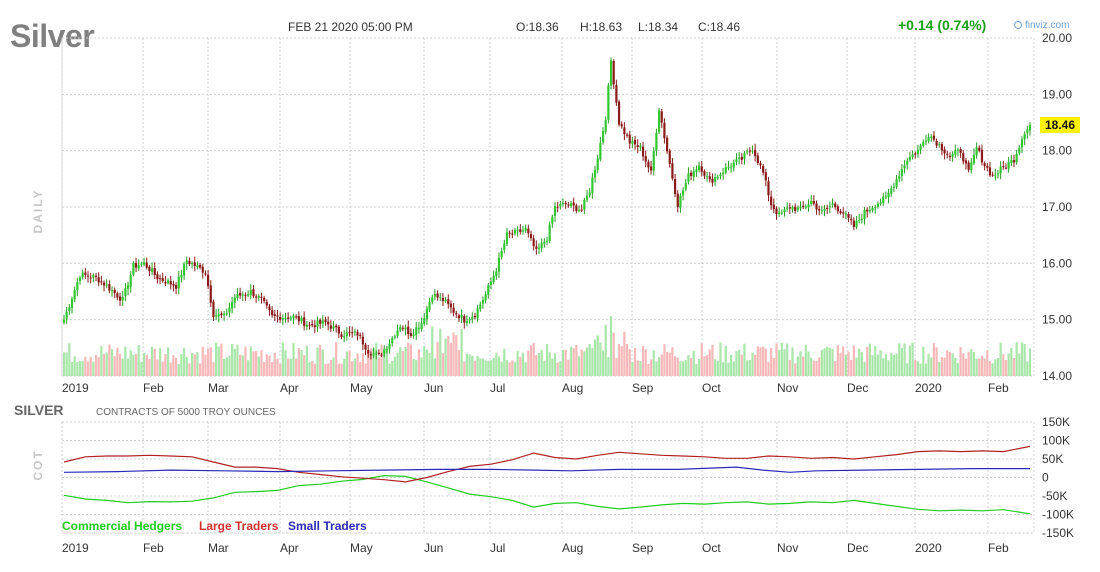 This screenshot has height=572, width=1100. I want to click on cot-line-commercial-hedgers, so click(547, 494).